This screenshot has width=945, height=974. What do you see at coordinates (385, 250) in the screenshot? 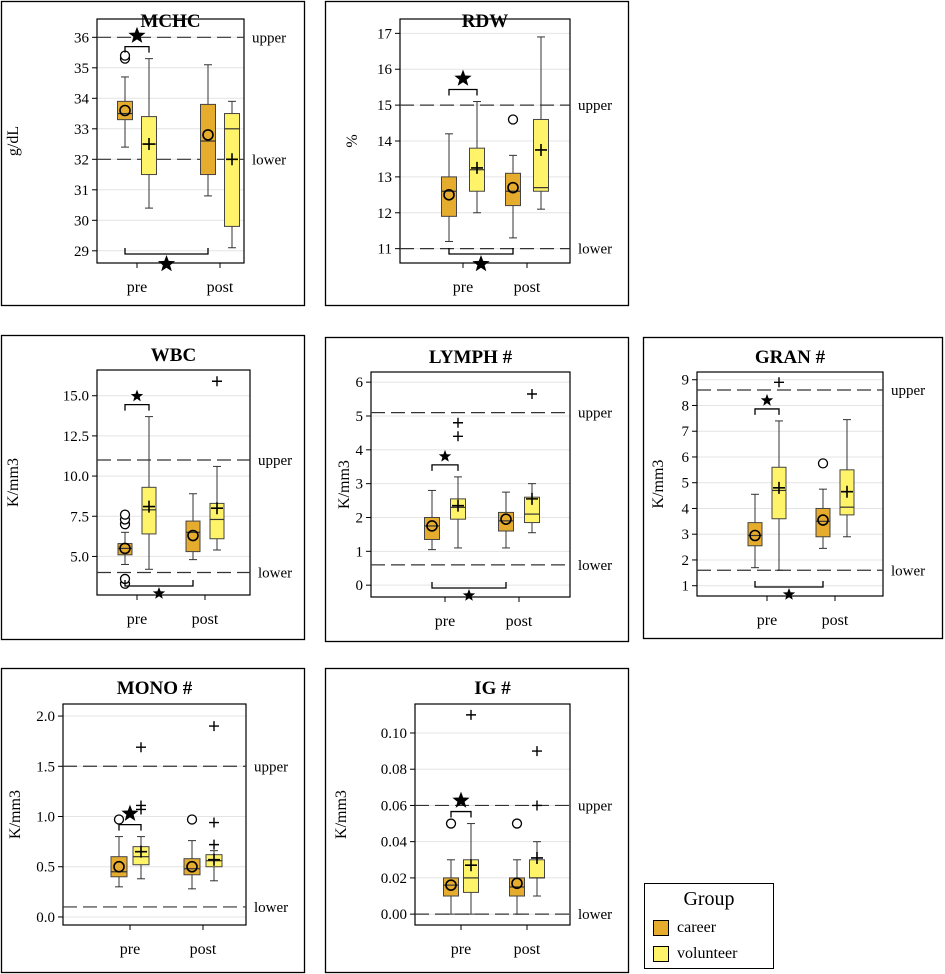
I see `y-tick-label: 11` at bounding box center [385, 250].